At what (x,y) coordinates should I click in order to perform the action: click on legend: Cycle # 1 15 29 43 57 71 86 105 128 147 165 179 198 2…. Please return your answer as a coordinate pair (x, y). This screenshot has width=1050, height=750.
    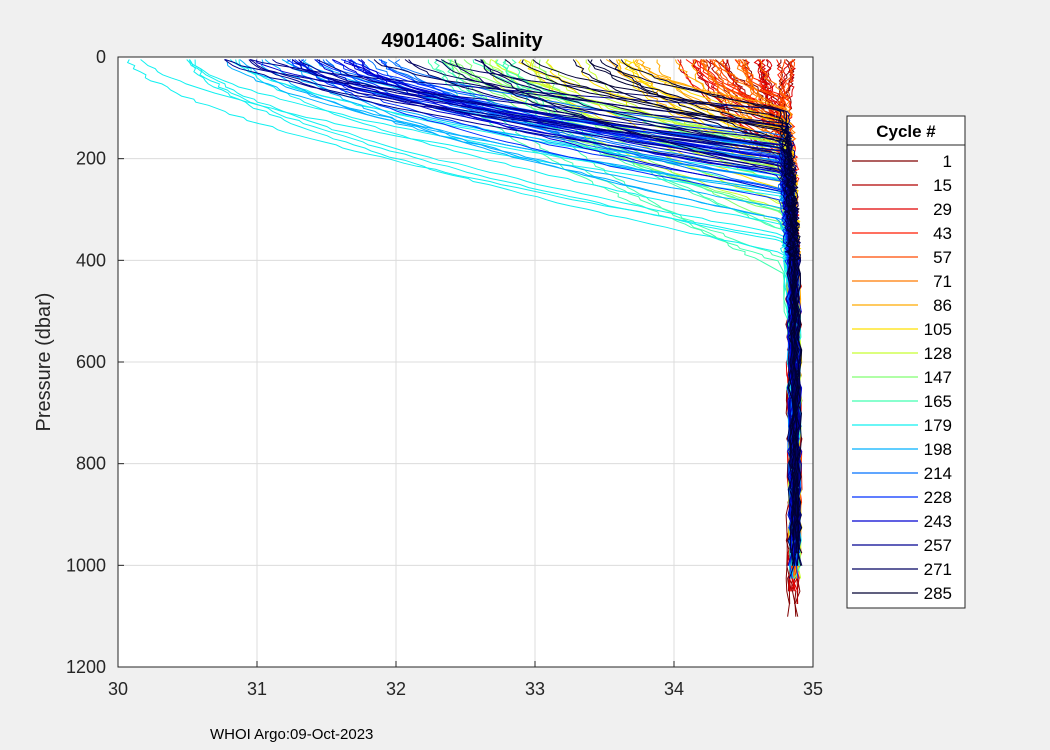
    Looking at the image, I should click on (906, 362).